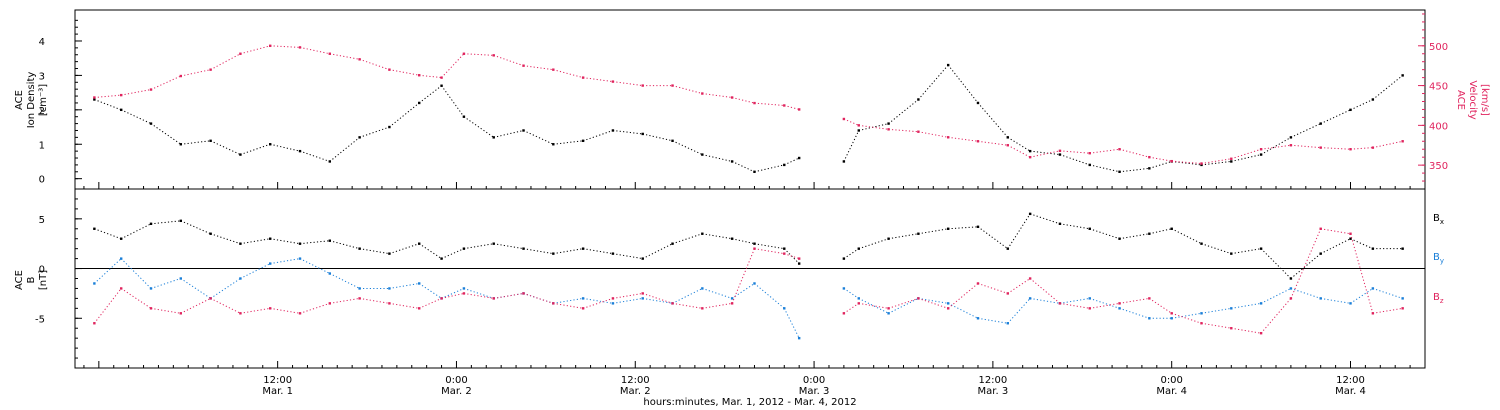 The width and height of the screenshot is (1500, 410). What do you see at coordinates (814, 391) in the screenshot?
I see `x-tick-date-label: Mar. 3` at bounding box center [814, 391].